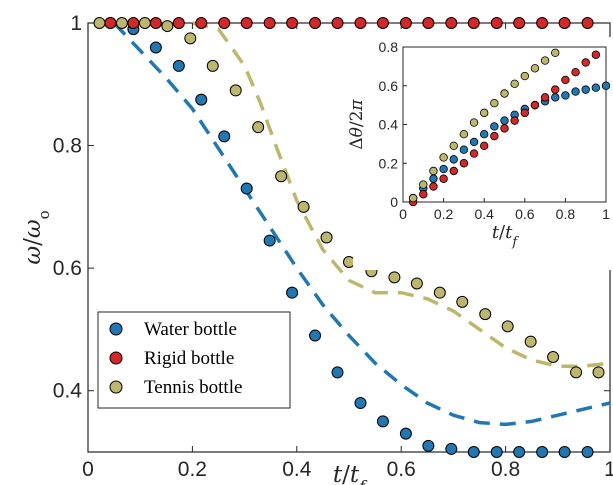 Image resolution: width=613 pixels, height=485 pixels. Describe the element at coordinates (444, 214) in the screenshot. I see `inset-x-tick-label: 0.2` at that location.